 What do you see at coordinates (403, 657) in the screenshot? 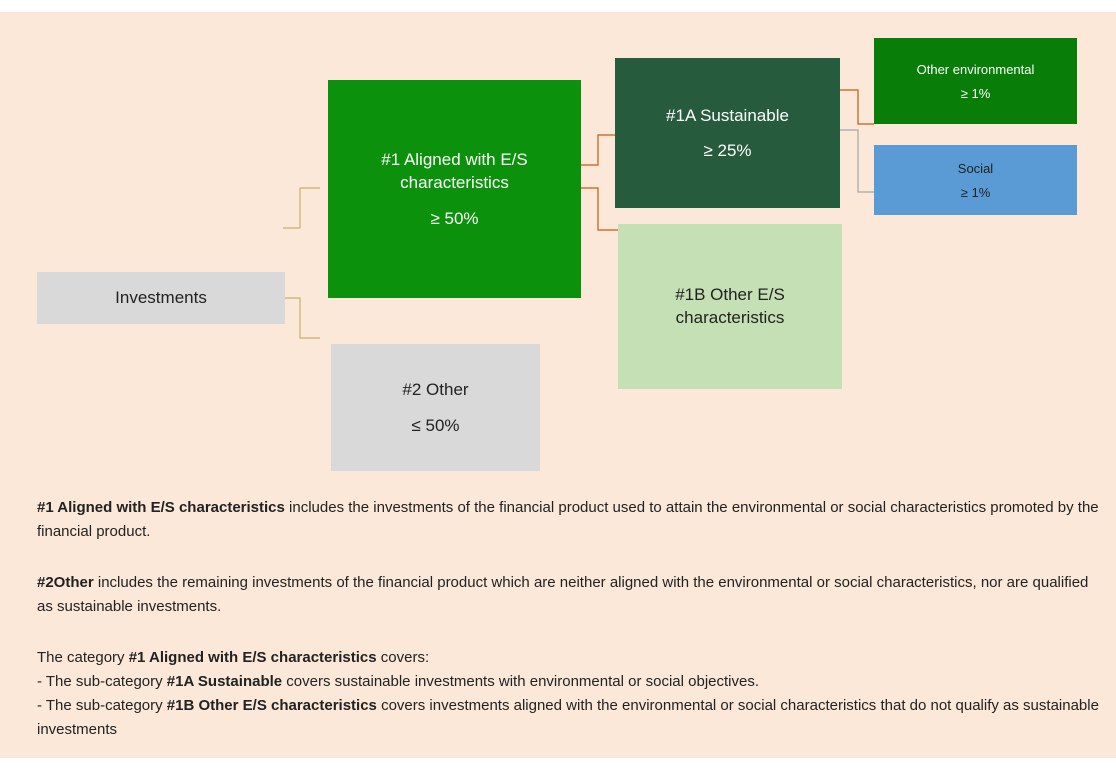
I see `note-text: covers:` at bounding box center [403, 657].